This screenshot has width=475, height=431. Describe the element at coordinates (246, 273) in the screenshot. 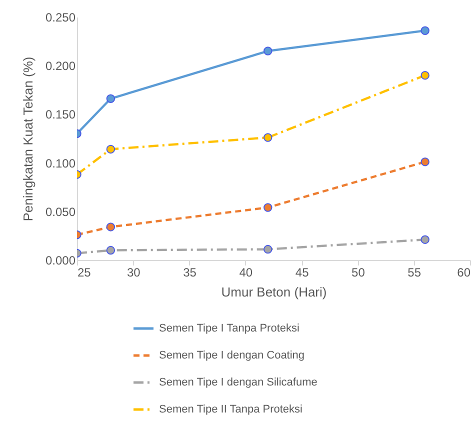

I see `x-tick-label: 40` at that location.